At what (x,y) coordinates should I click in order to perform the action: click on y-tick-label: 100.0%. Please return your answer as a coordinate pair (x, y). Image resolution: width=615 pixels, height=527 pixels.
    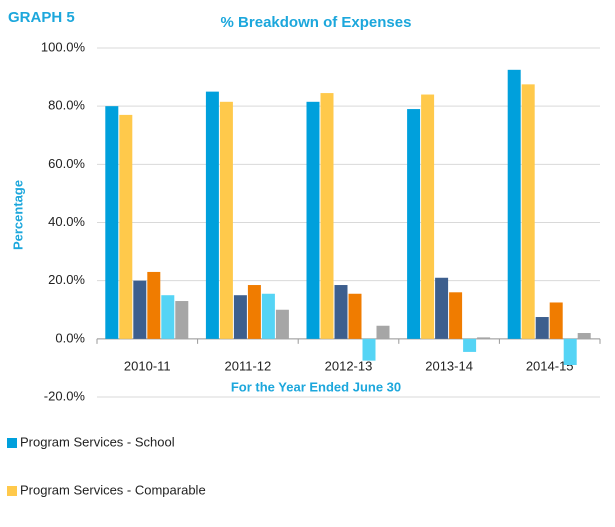
    Looking at the image, I should click on (63, 46).